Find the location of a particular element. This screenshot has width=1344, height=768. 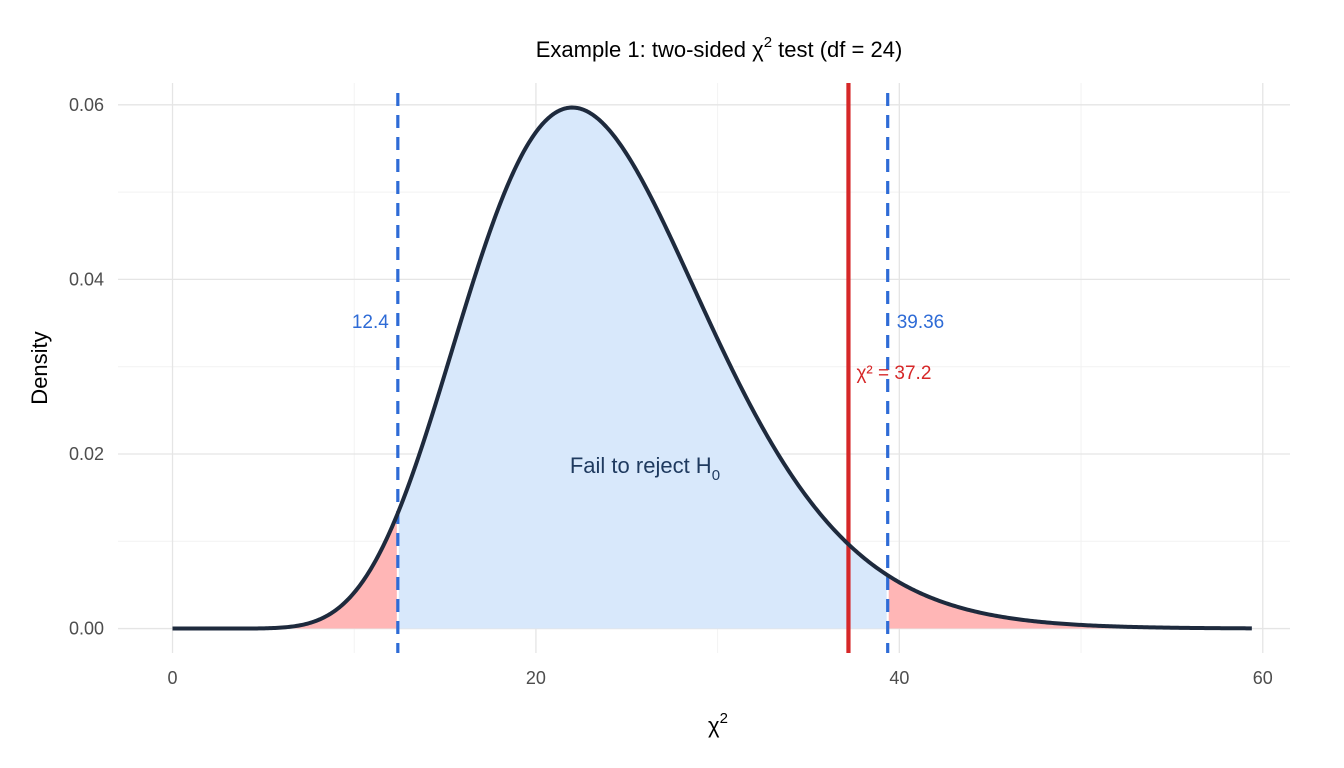

upper-rejection-region is located at coordinates (1069, 602).